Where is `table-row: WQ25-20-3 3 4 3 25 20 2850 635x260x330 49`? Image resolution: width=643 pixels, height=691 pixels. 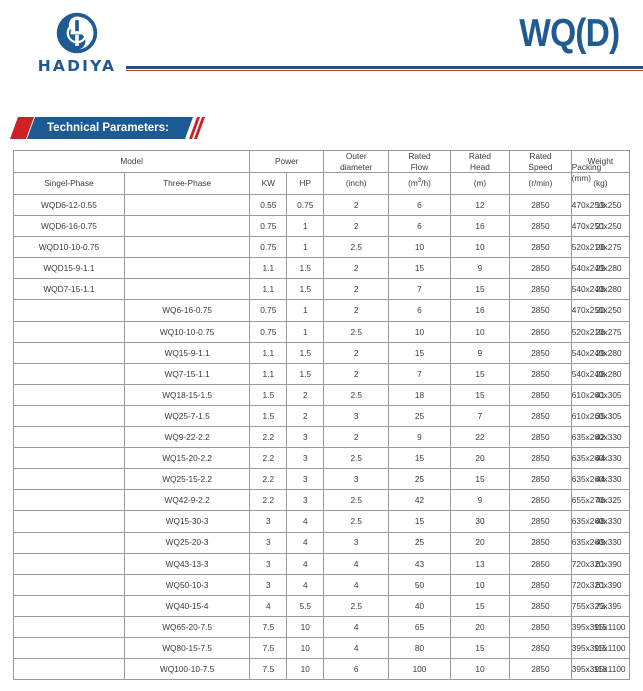 table-row: WQ25-20-3 3 4 3 25 20 2850 635x260x330 49 is located at coordinates (322, 542).